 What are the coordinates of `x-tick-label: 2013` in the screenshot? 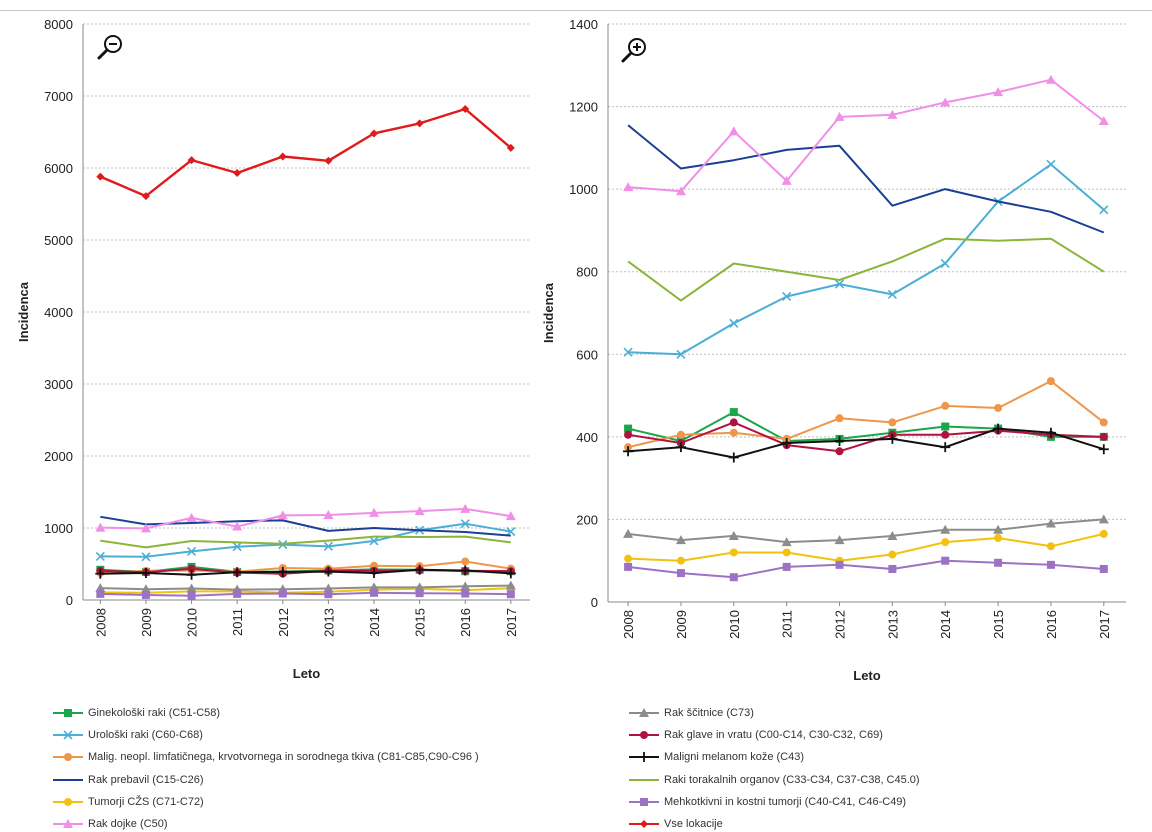 It's located at (328, 622).